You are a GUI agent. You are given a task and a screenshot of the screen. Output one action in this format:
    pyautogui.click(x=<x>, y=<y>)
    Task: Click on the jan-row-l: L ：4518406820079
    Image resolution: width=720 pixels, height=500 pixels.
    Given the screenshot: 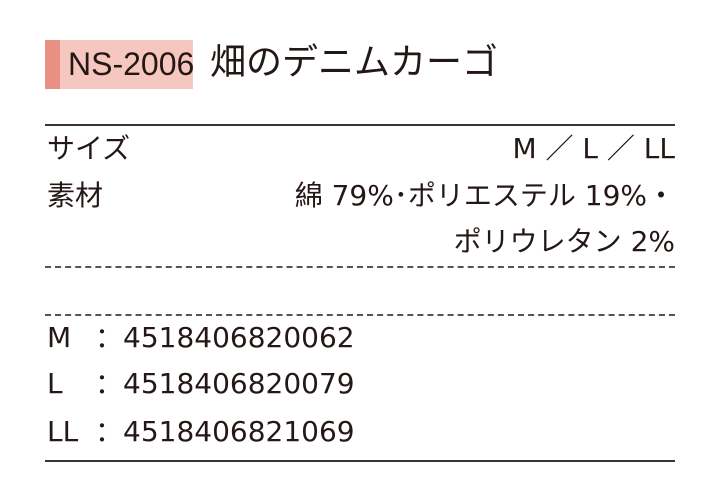 What is the action you would take?
    pyautogui.click(x=201, y=384)
    